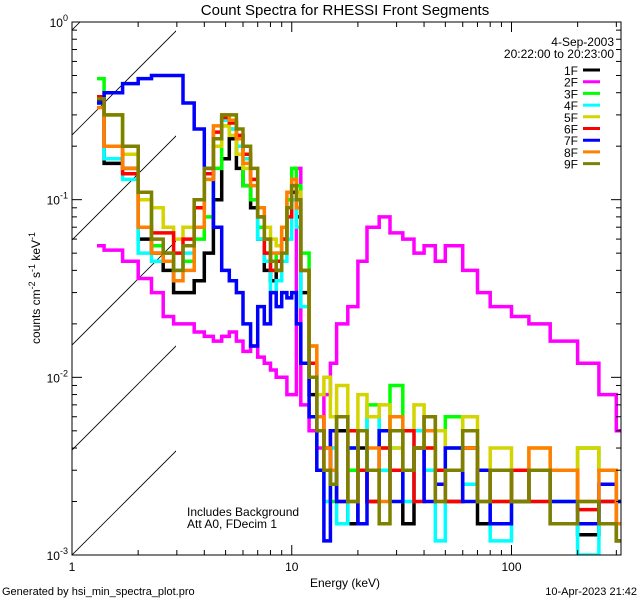 Image resolution: width=640 pixels, height=605 pixels. I want to click on legend-label-9F: 9F, so click(571, 165).